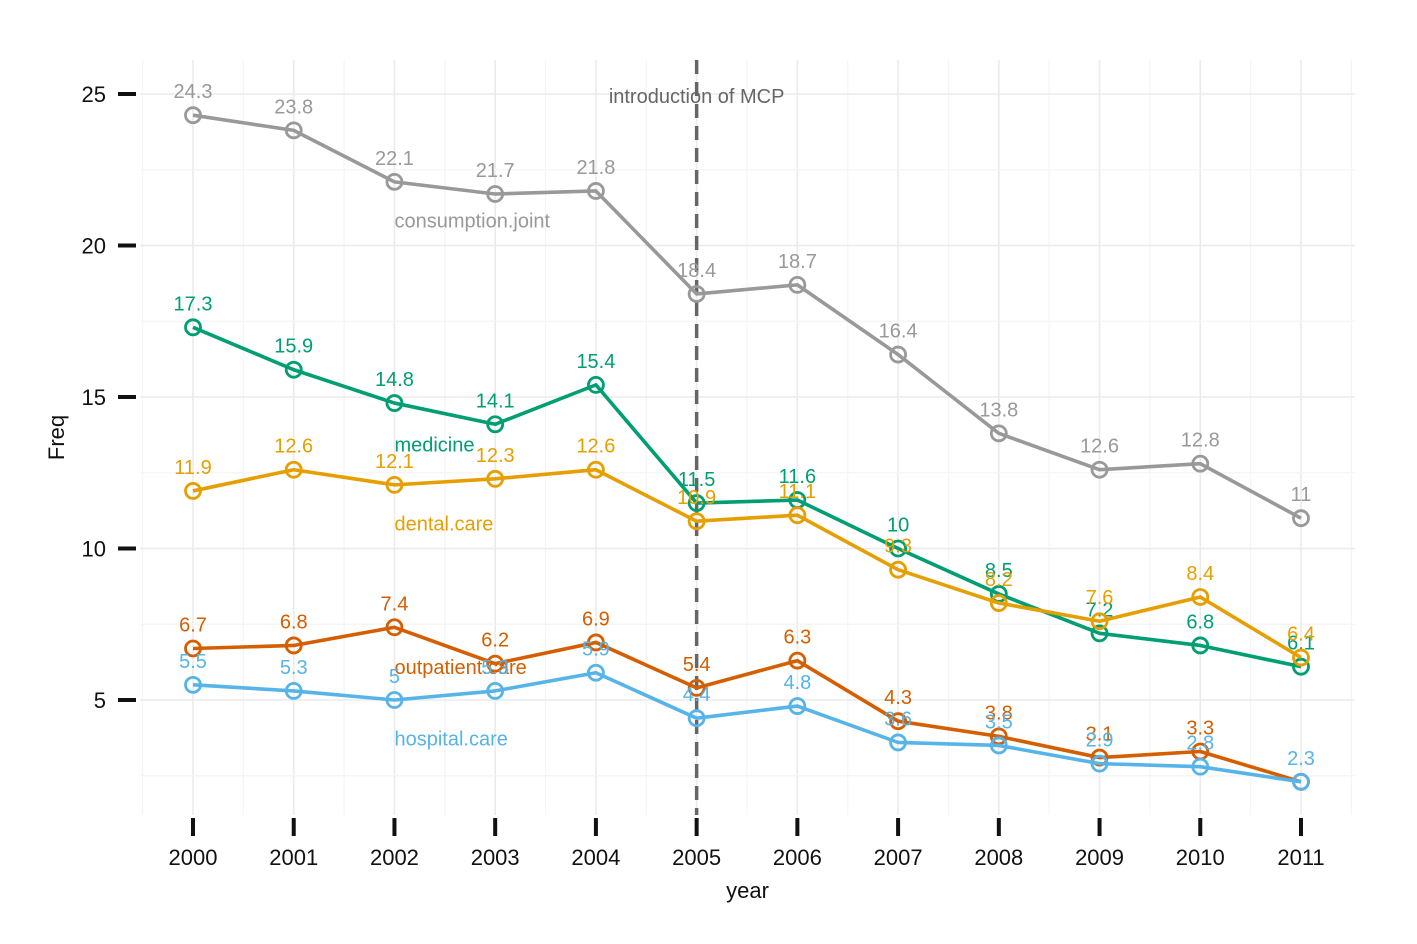 The width and height of the screenshot is (1417, 944). Describe the element at coordinates (192, 468) in the screenshot. I see `data-label: 11.9` at that location.